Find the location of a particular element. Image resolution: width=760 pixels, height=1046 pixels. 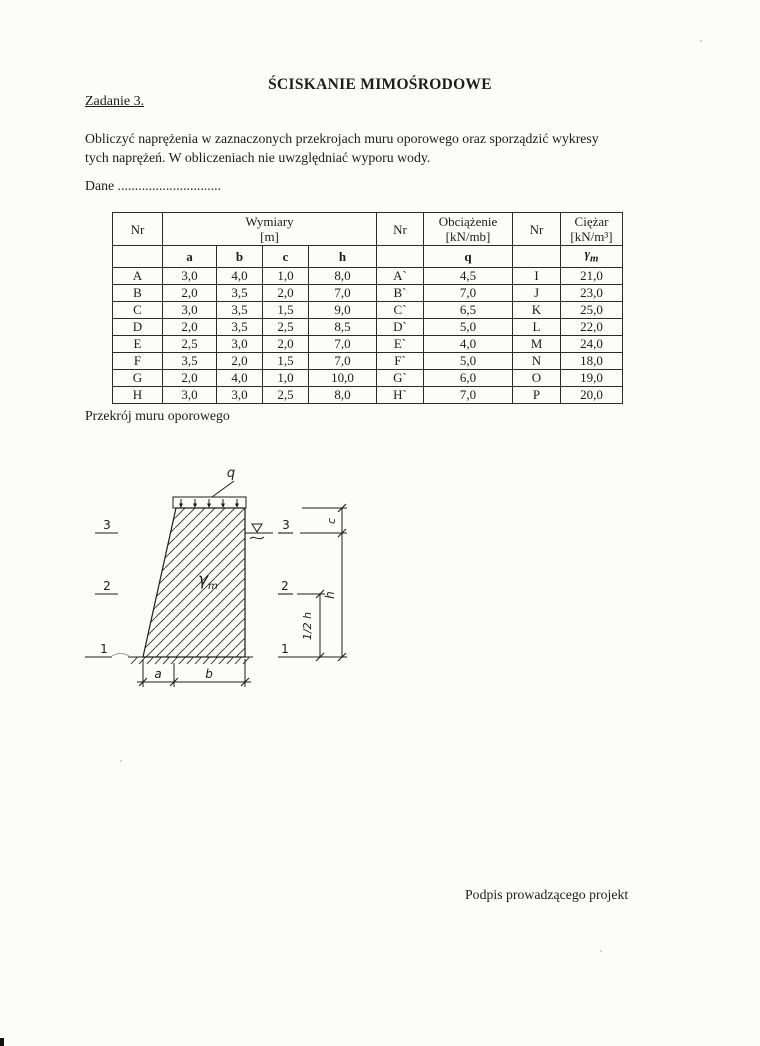

table-cell: J is located at coordinates (536, 292).